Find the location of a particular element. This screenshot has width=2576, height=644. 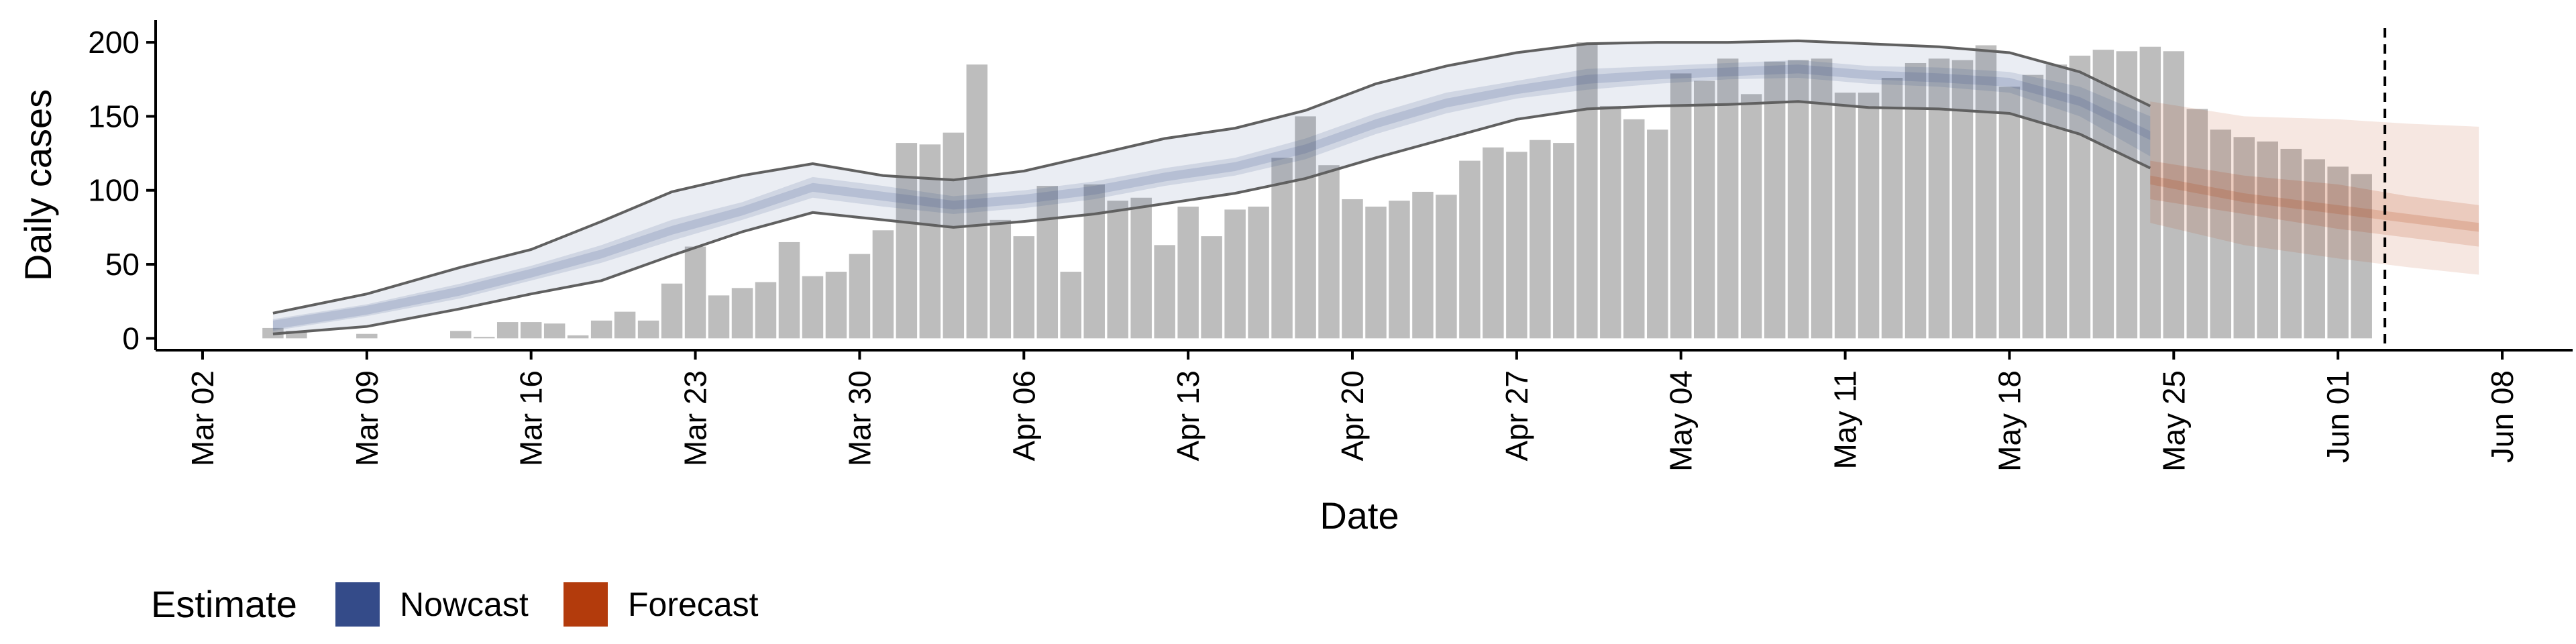

x-tick-label: Apr 20 is located at coordinates (1352, 416).